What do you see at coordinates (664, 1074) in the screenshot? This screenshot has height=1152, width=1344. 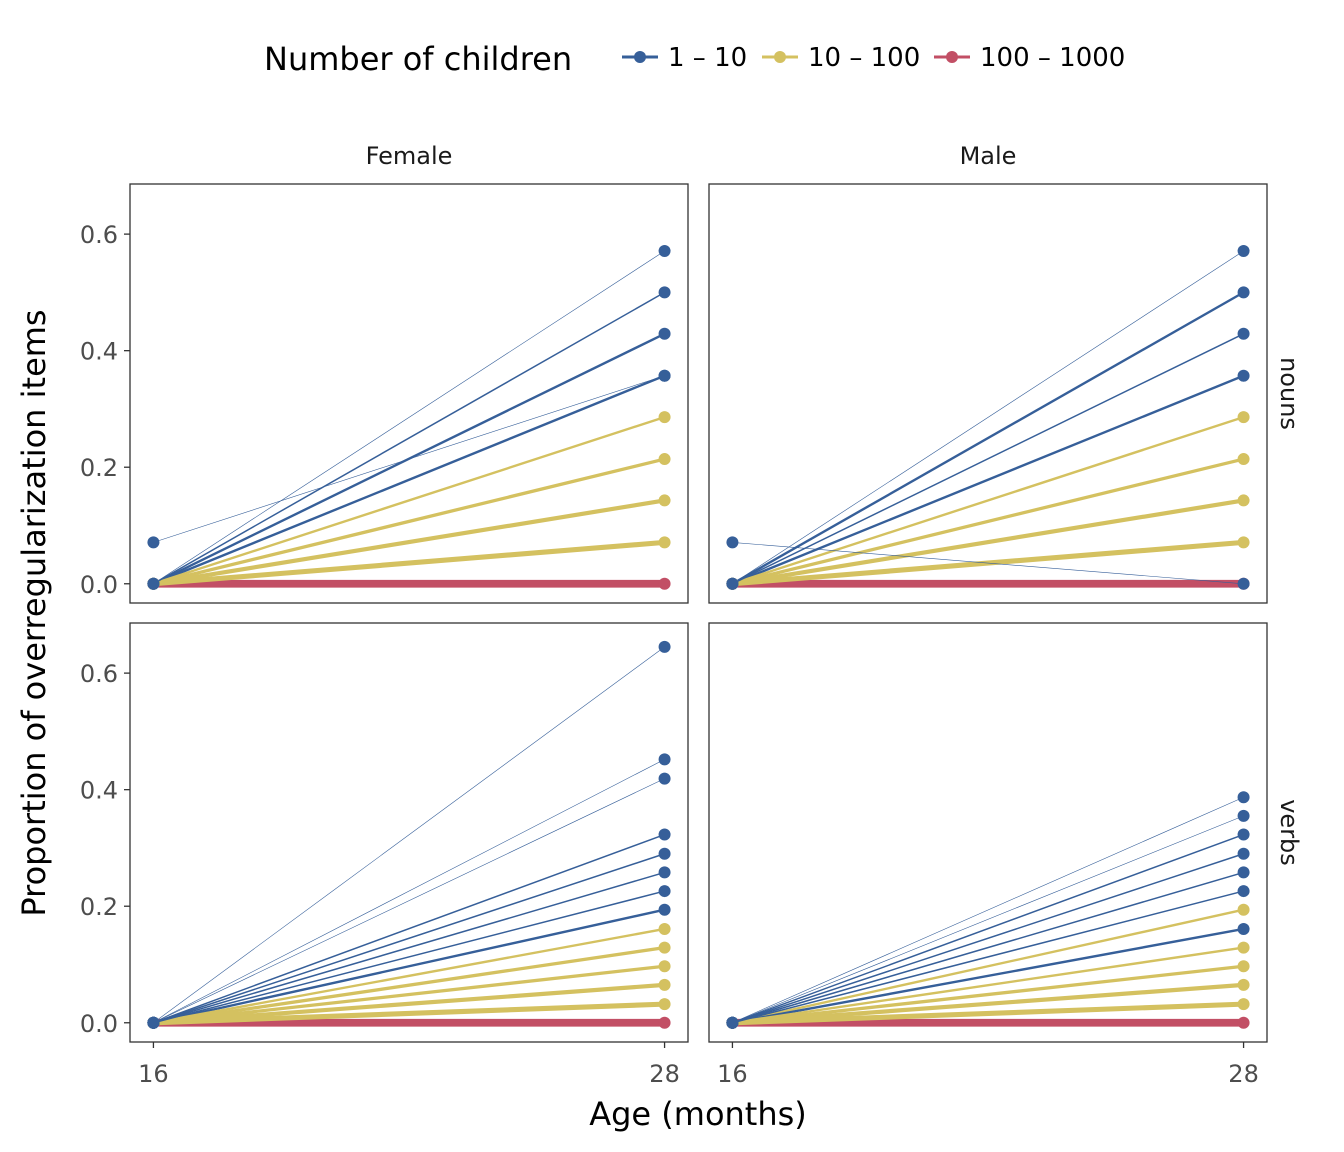 I see `x-tick-label: 28` at bounding box center [664, 1074].